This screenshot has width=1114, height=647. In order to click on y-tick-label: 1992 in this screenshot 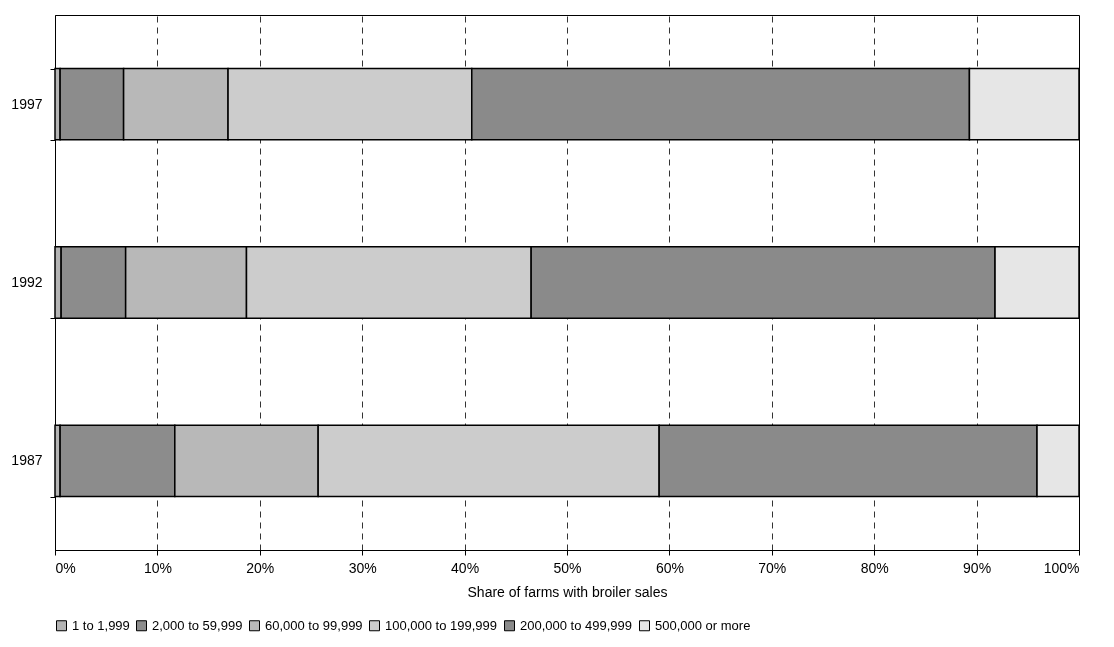, I will do `click(27, 282)`.